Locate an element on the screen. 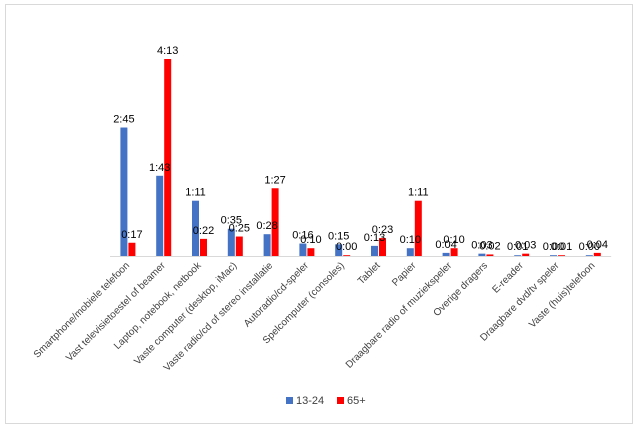 The image size is (642, 436). value-label-65-2: 0:22 is located at coordinates (203, 231).